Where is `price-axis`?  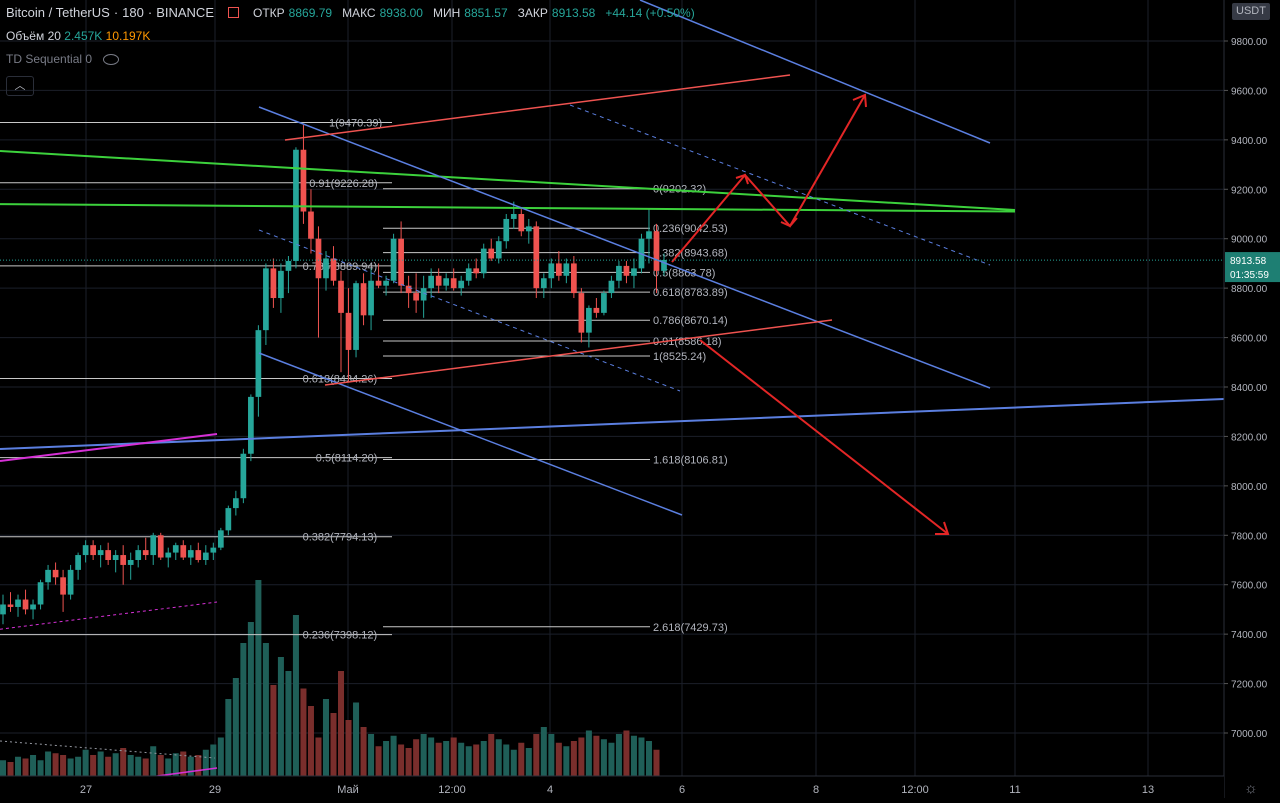 price-axis is located at coordinates (1252, 399).